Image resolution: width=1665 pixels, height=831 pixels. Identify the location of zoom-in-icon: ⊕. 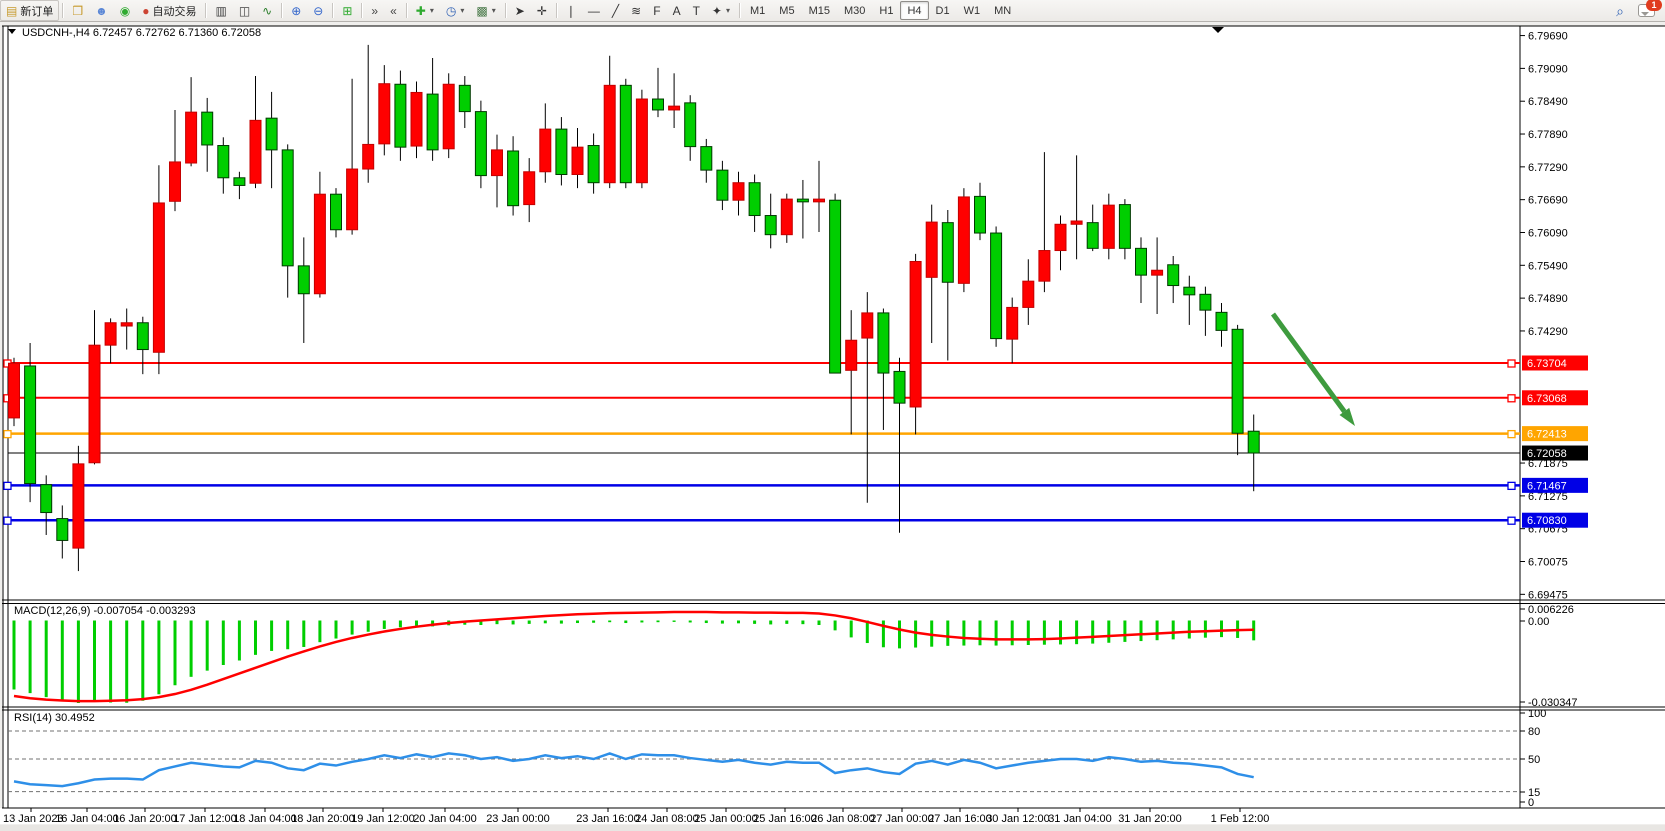
(296, 10).